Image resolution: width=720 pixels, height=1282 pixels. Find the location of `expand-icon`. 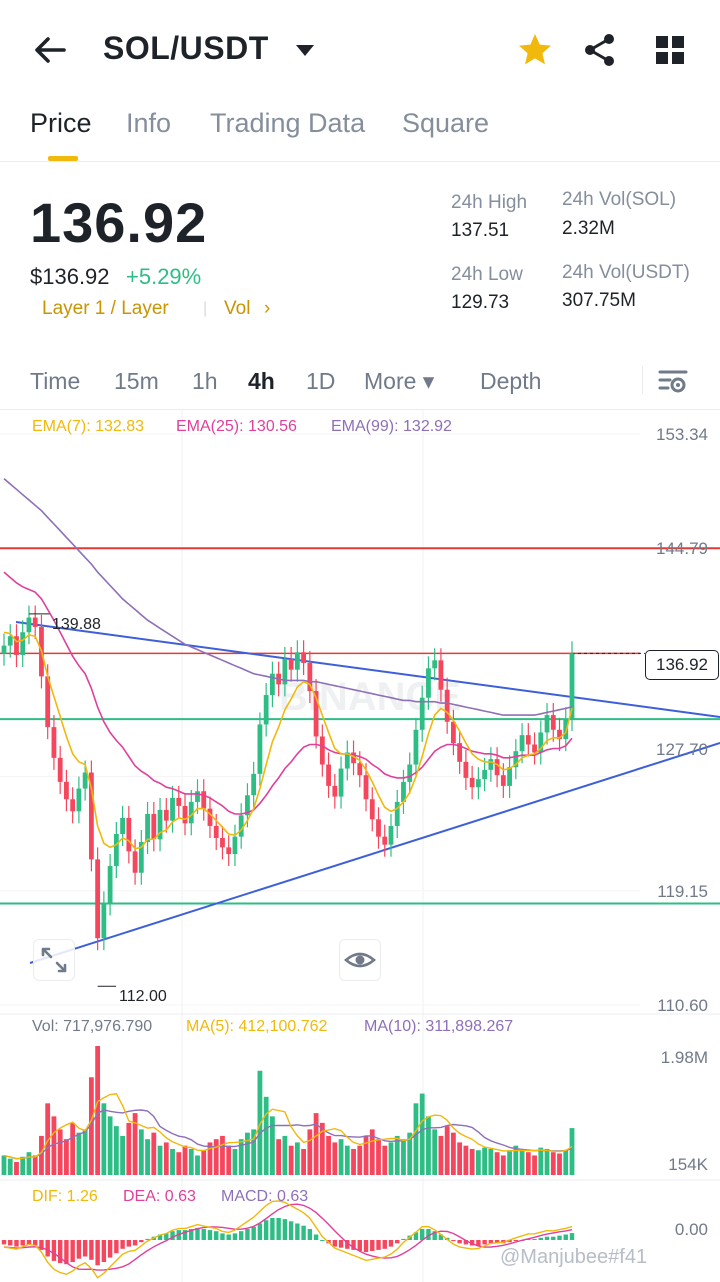

expand-icon is located at coordinates (54, 960).